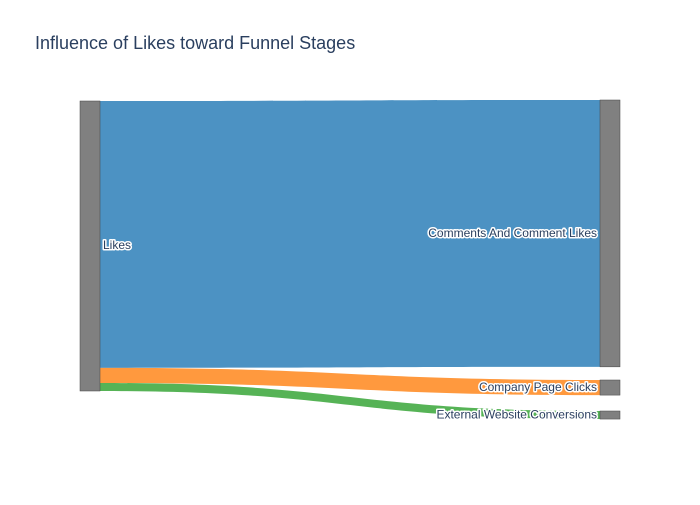  I want to click on link-likes-clicks, so click(350, 381).